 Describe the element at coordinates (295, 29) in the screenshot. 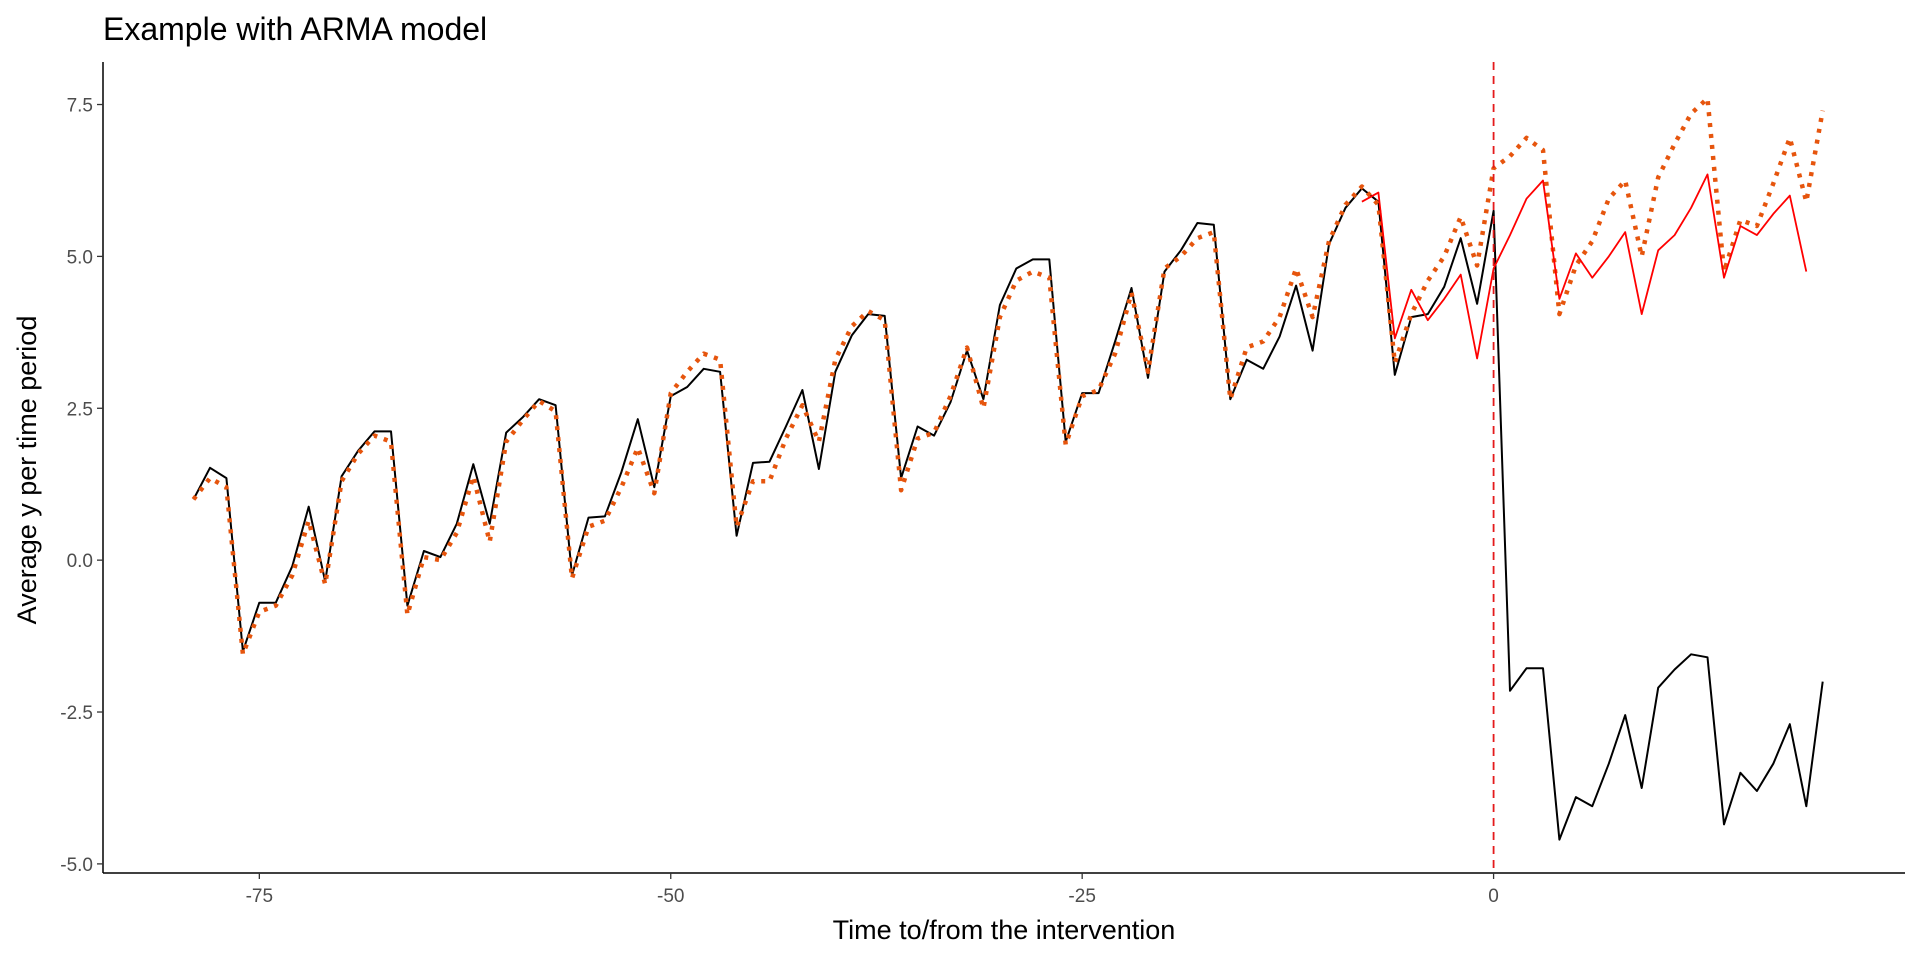

I see `chart-title: Example with ARMA model` at that location.